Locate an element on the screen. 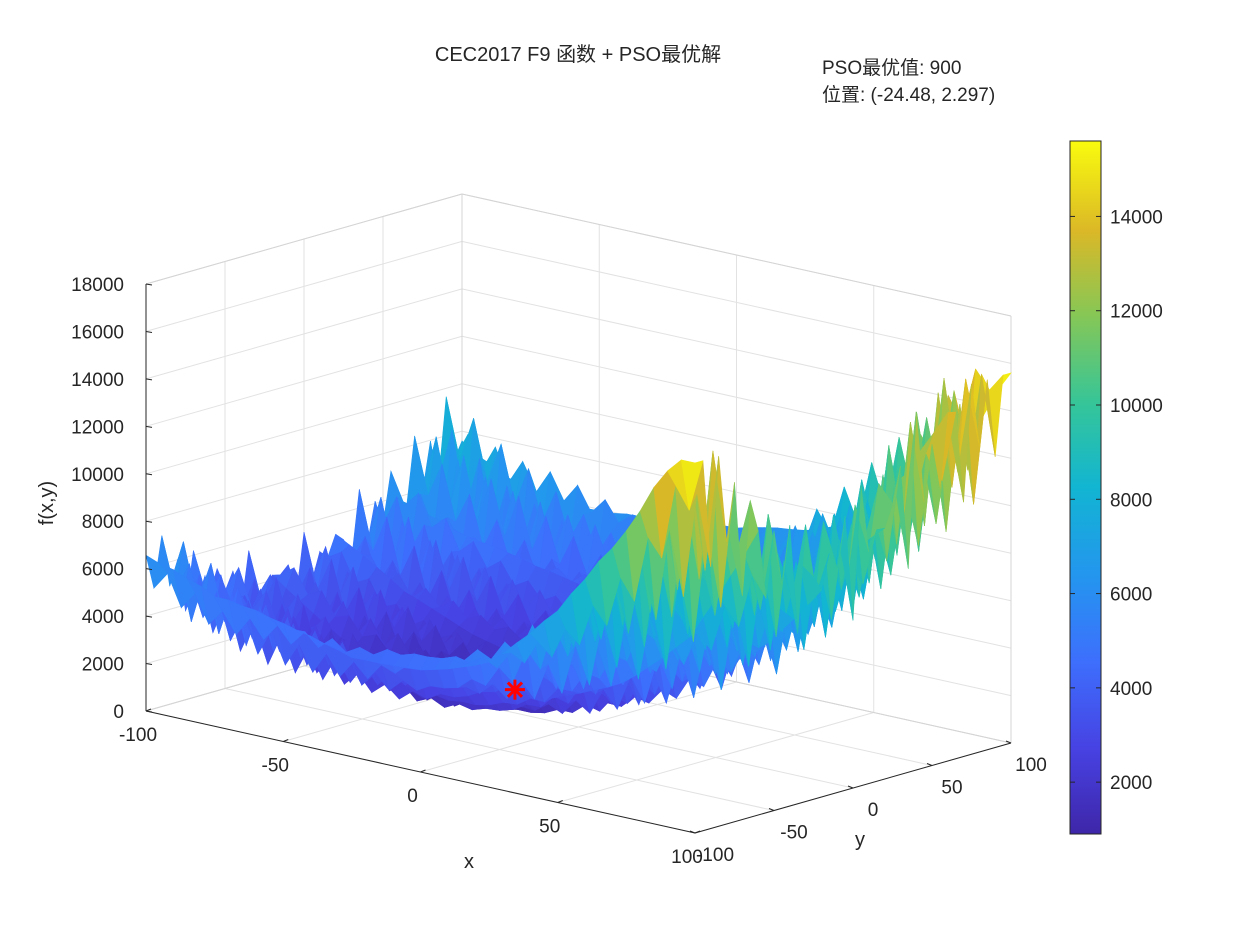 The width and height of the screenshot is (1250, 938). z-tick-label: 0 is located at coordinates (118, 712).